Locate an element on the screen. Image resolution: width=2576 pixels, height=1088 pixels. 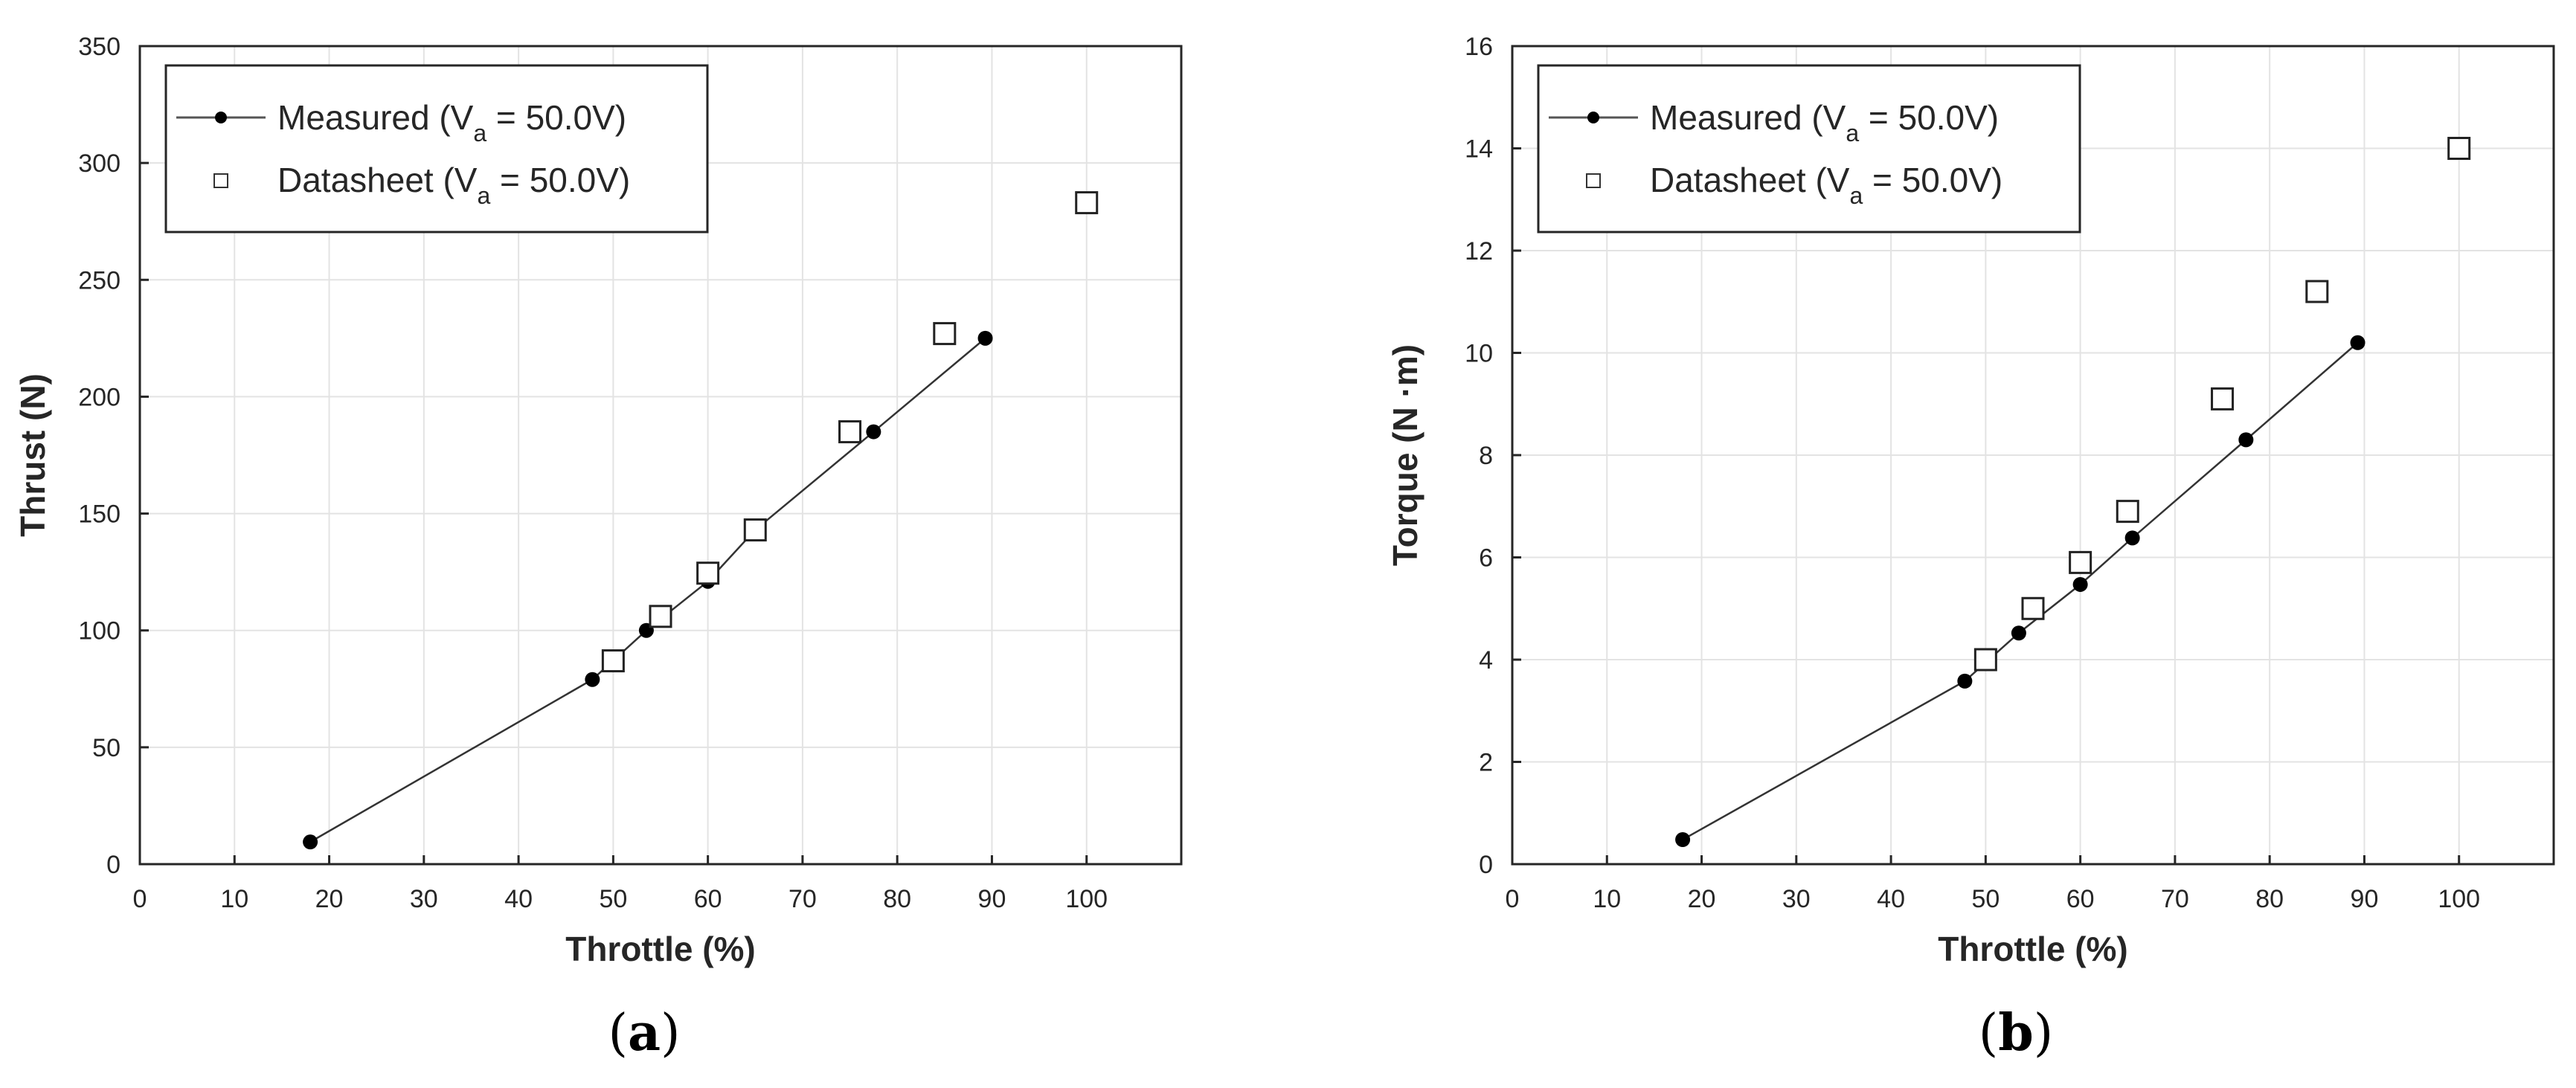
y-tick-label: 4 is located at coordinates (1486, 660).